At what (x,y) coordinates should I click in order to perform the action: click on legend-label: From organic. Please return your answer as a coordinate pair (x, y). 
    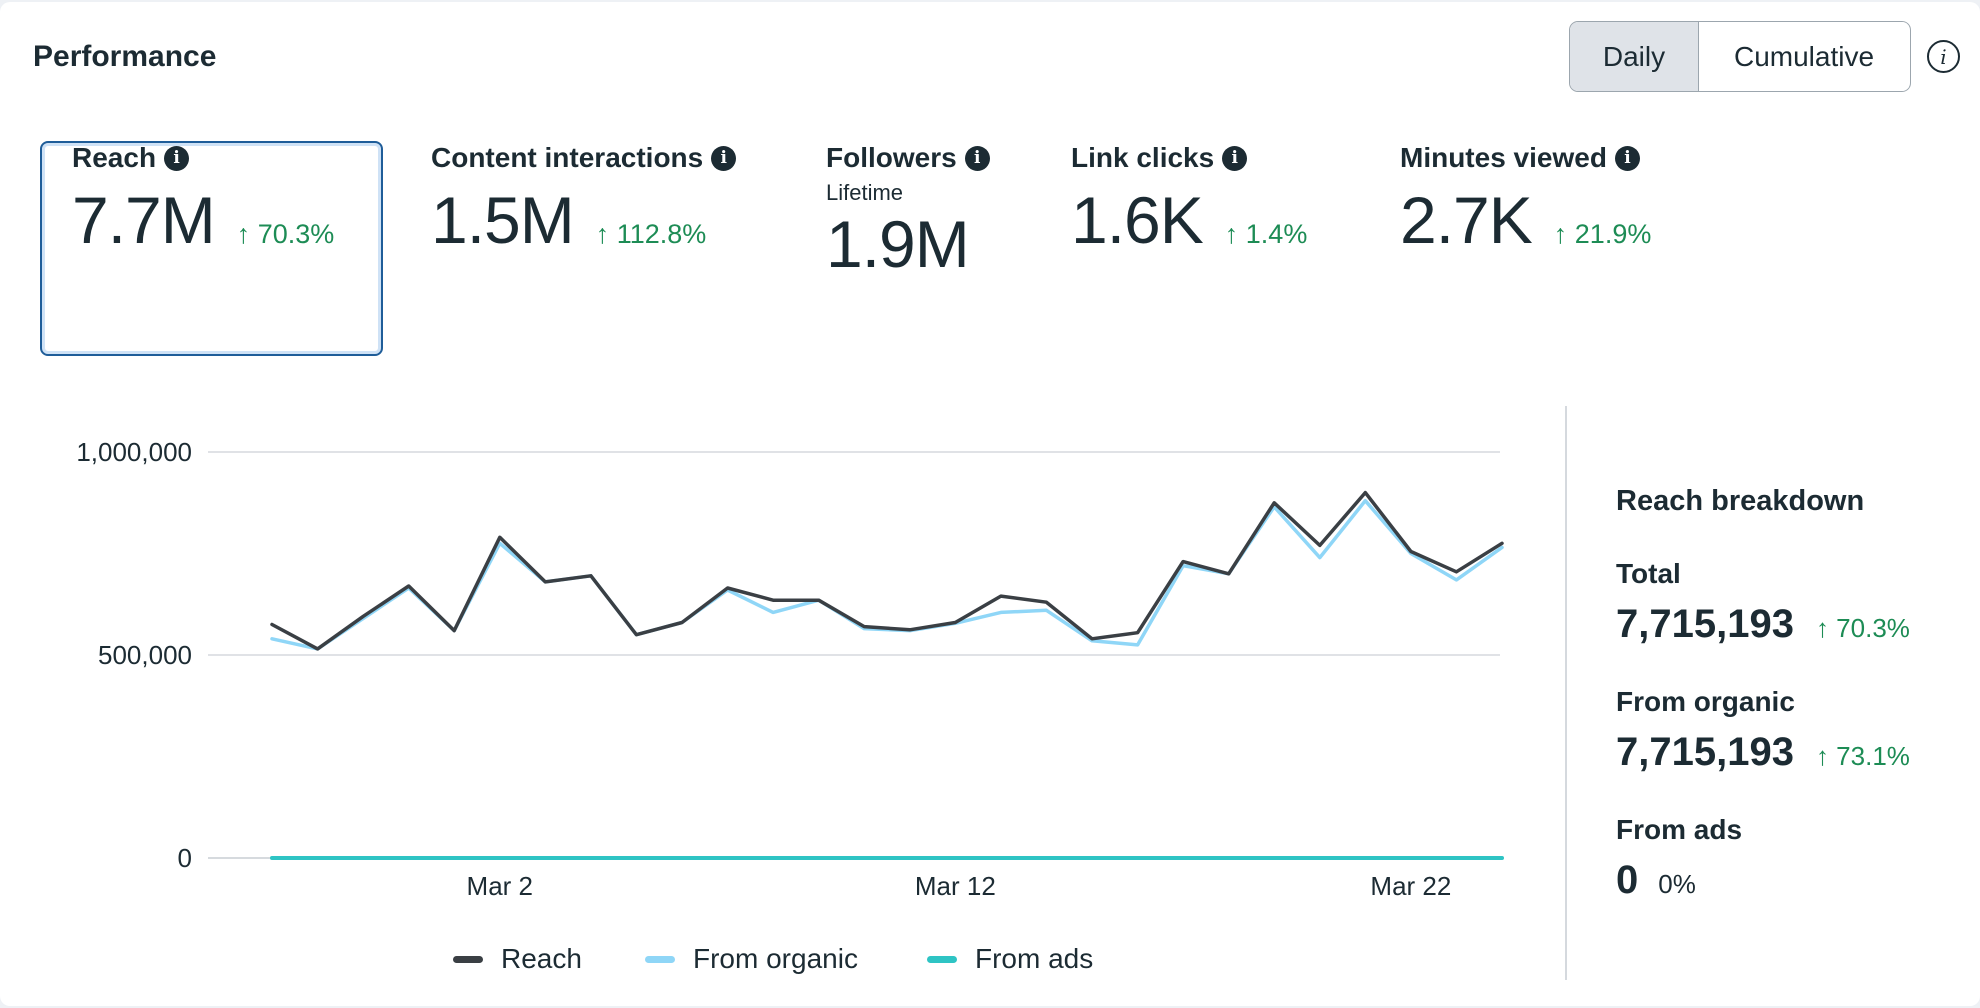
    Looking at the image, I should click on (775, 958).